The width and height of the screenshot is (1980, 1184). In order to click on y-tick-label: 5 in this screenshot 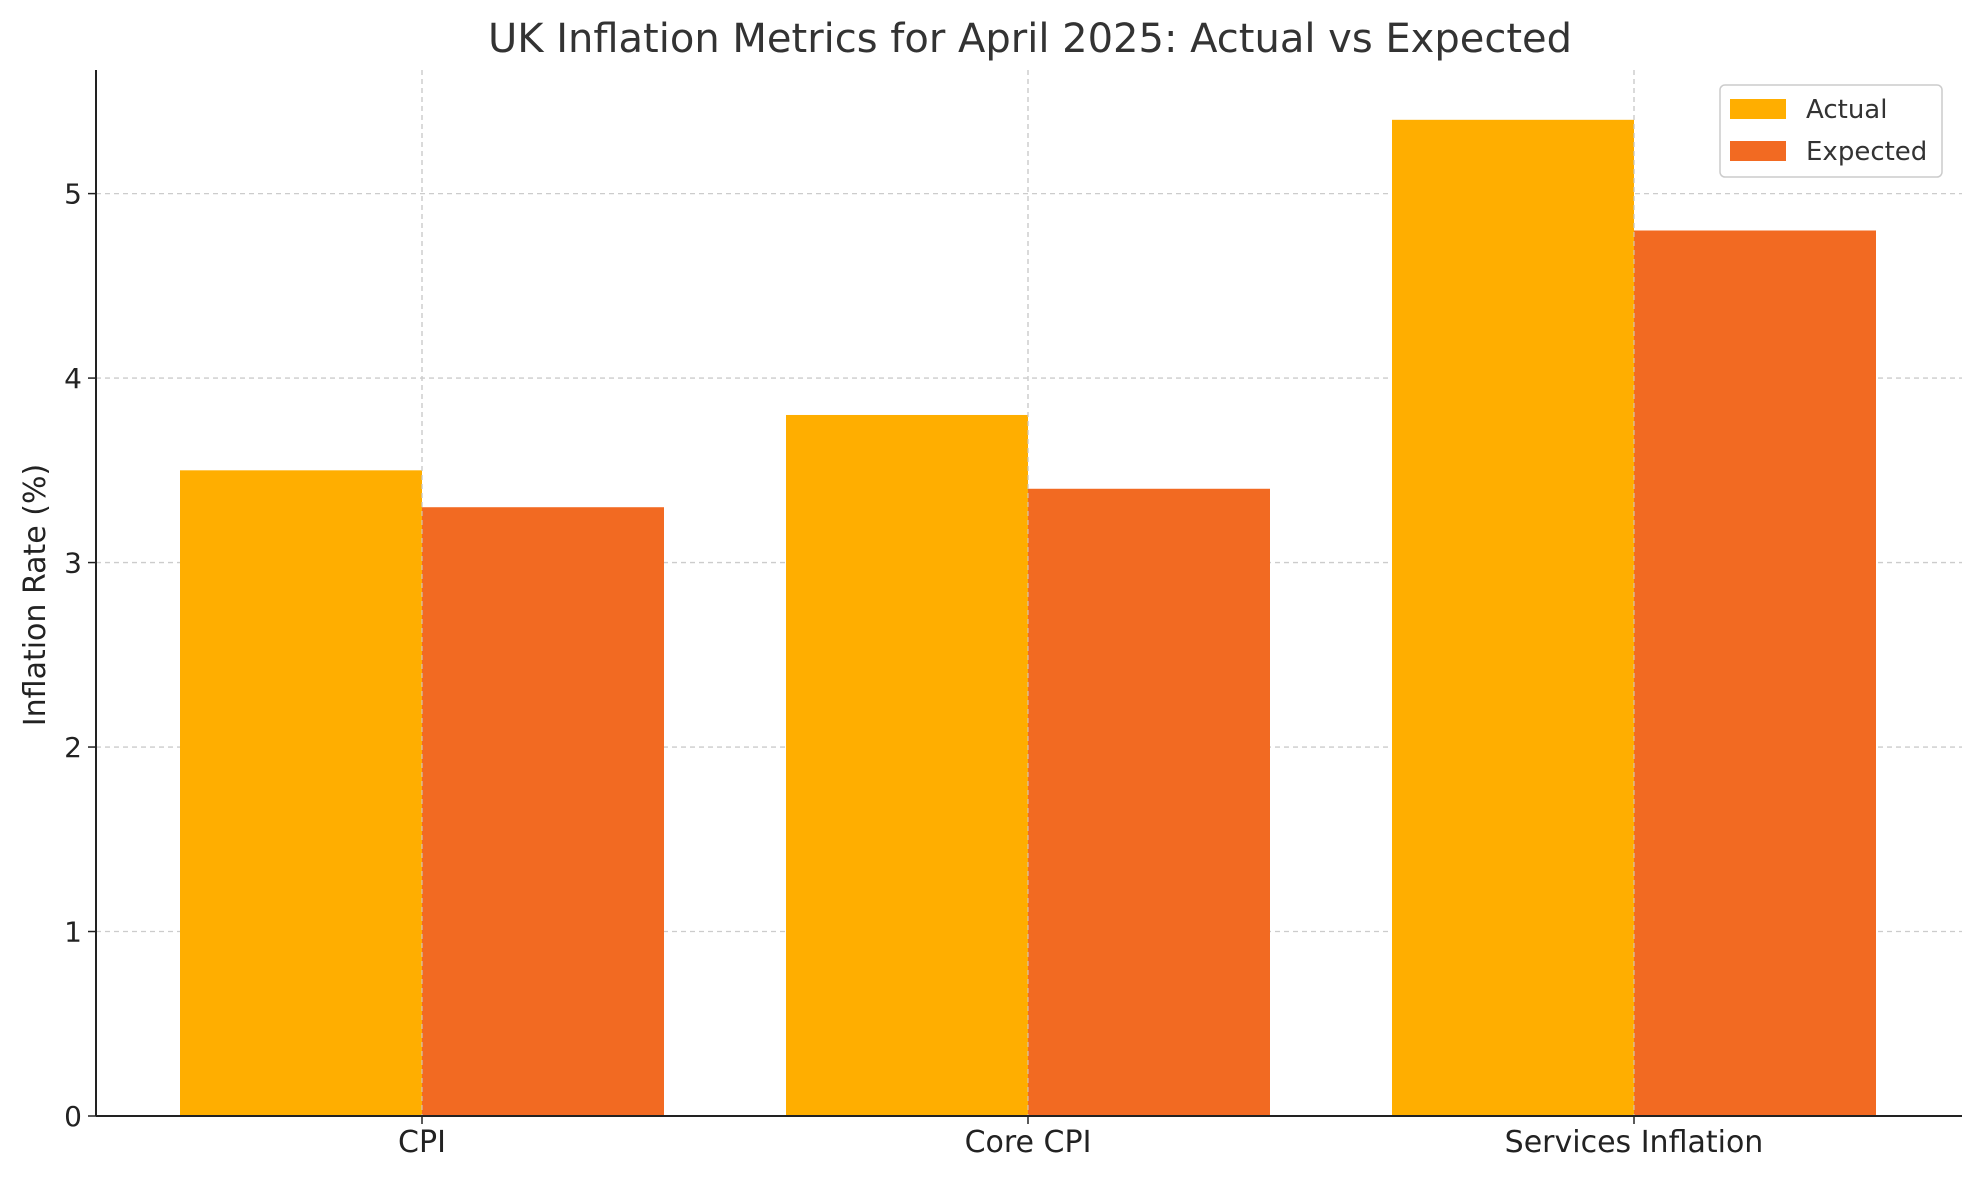, I will do `click(73, 194)`.